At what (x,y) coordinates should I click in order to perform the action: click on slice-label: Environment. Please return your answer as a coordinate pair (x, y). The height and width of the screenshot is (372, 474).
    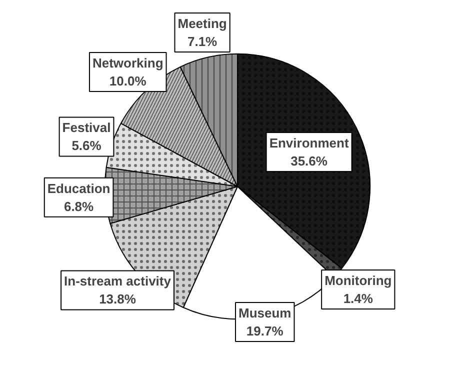
    Looking at the image, I should click on (309, 142).